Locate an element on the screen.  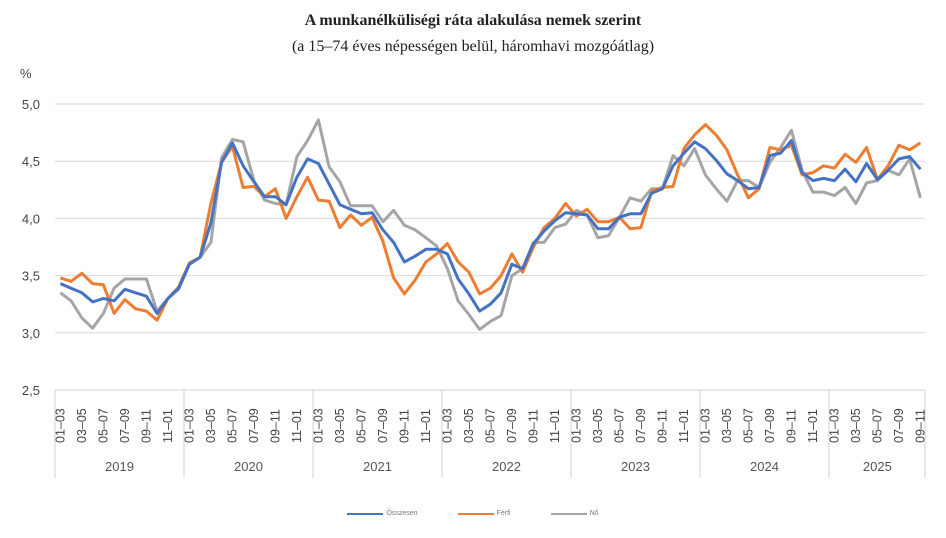
year-label: 2024 is located at coordinates (764, 466).